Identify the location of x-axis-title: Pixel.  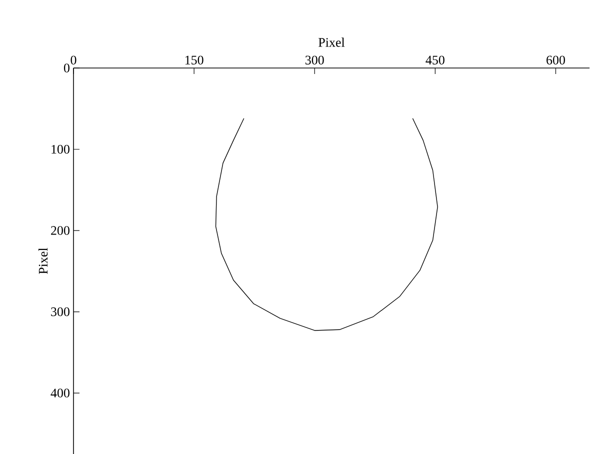
(331, 42).